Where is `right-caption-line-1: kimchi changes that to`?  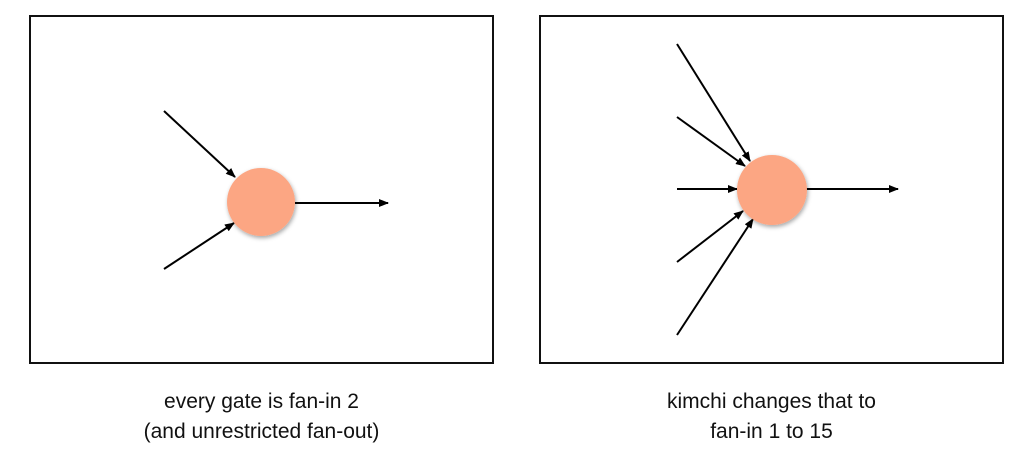 right-caption-line-1: kimchi changes that to is located at coordinates (771, 401).